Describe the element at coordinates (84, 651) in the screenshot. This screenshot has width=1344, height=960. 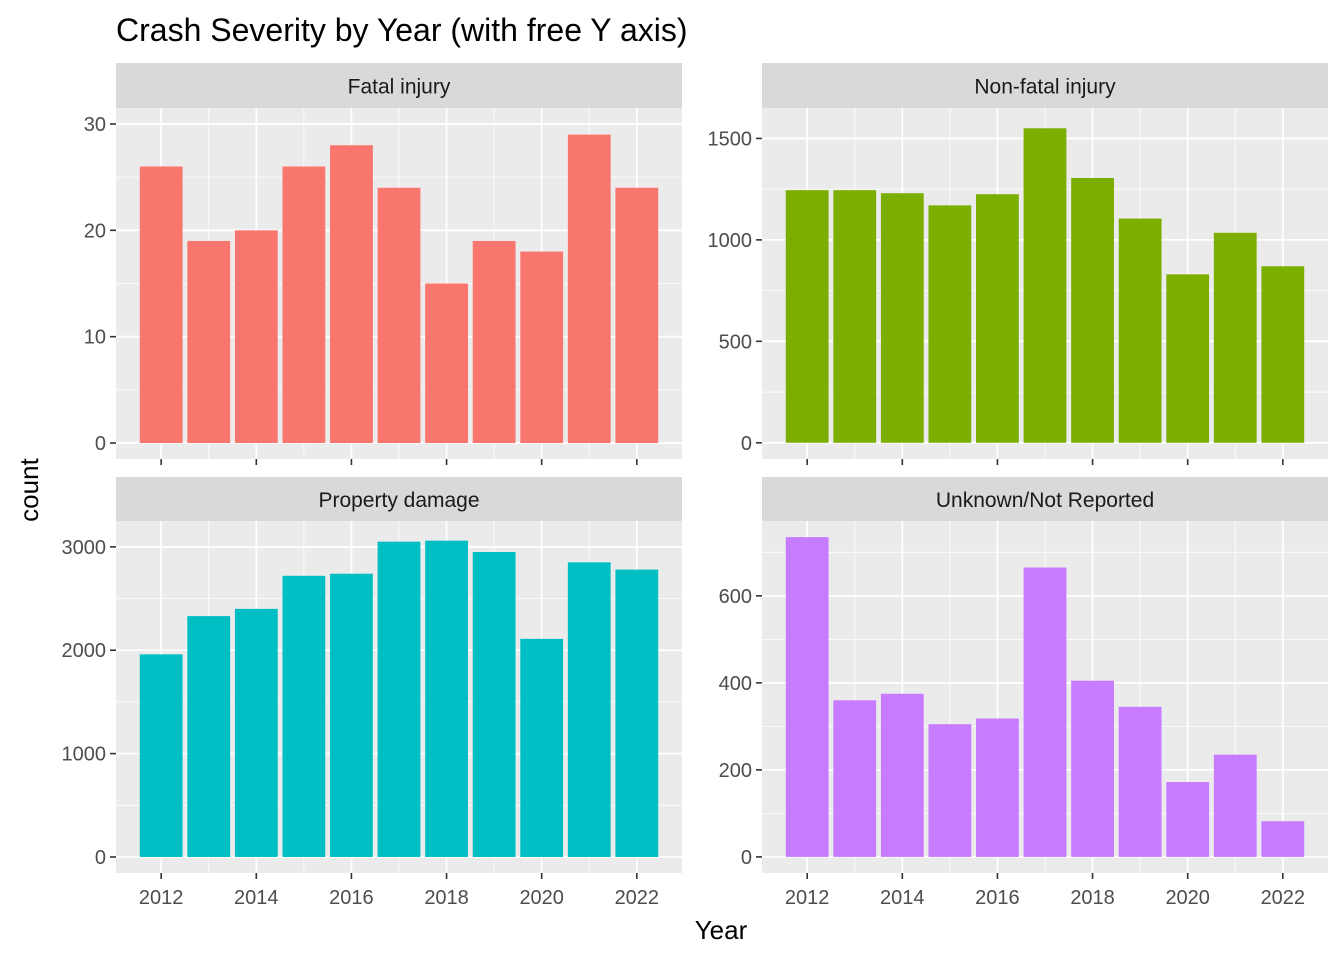
I see `y-tick-label: 2000` at that location.